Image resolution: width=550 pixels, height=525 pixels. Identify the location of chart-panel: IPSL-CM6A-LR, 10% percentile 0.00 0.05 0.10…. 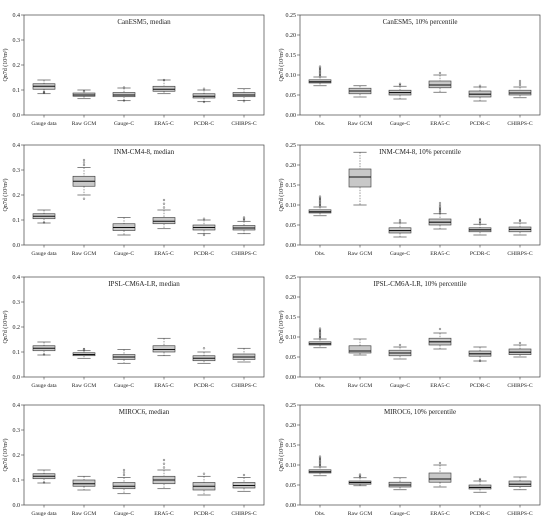
(409, 332).